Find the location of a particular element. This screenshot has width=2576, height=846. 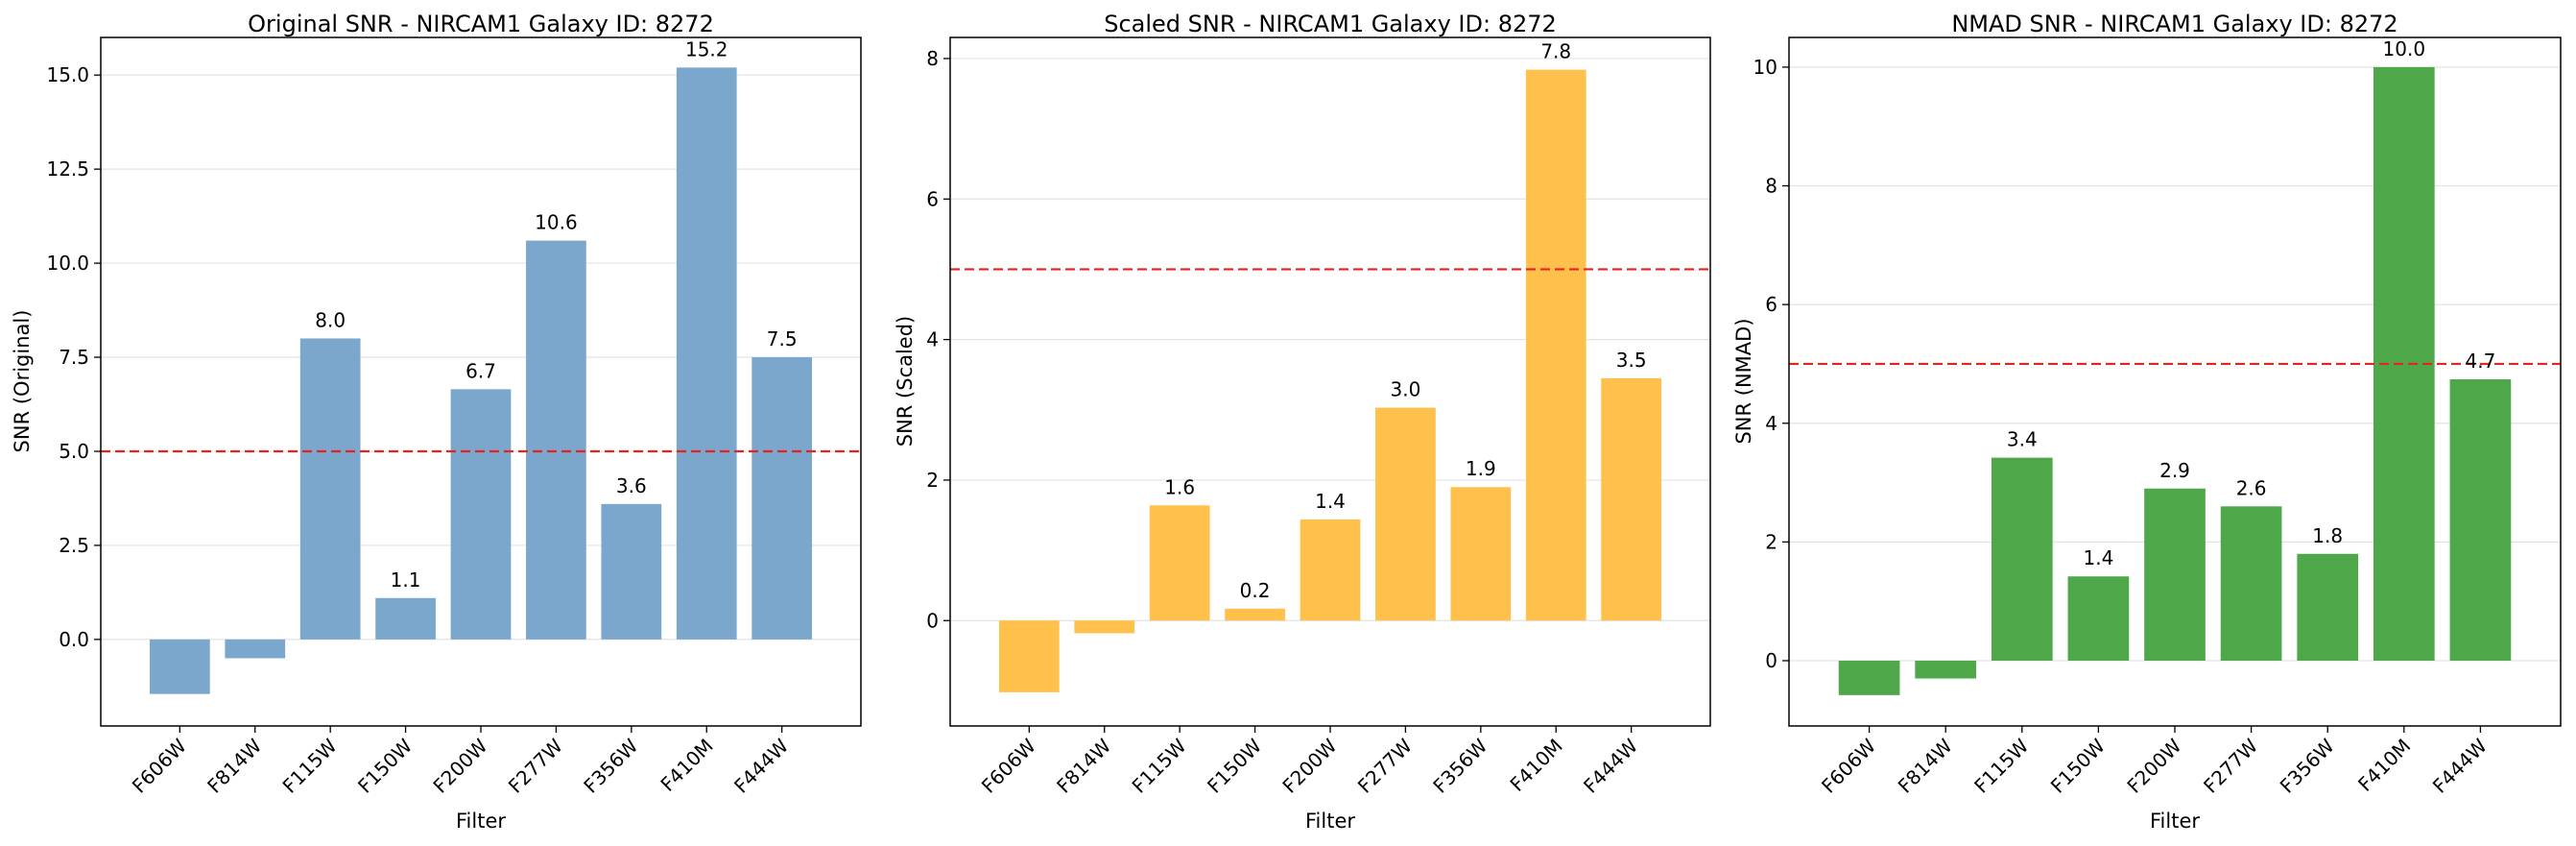

data-labels: 1.6 0.2 1.4 3.0 1.9 7.8 3.5 is located at coordinates (1405, 321).